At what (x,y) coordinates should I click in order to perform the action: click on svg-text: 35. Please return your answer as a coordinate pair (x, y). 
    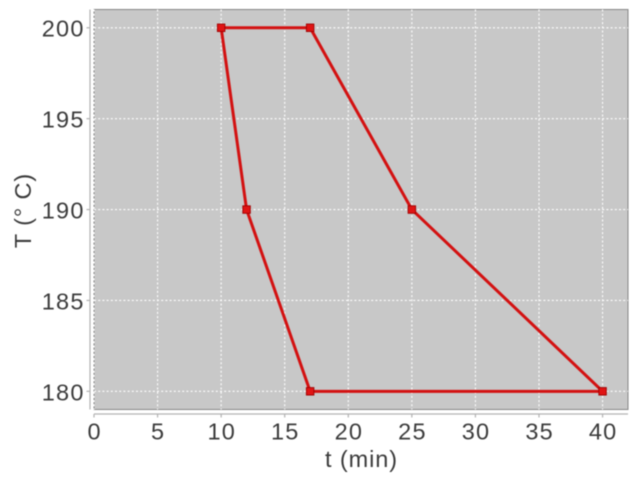
    Looking at the image, I should click on (539, 432).